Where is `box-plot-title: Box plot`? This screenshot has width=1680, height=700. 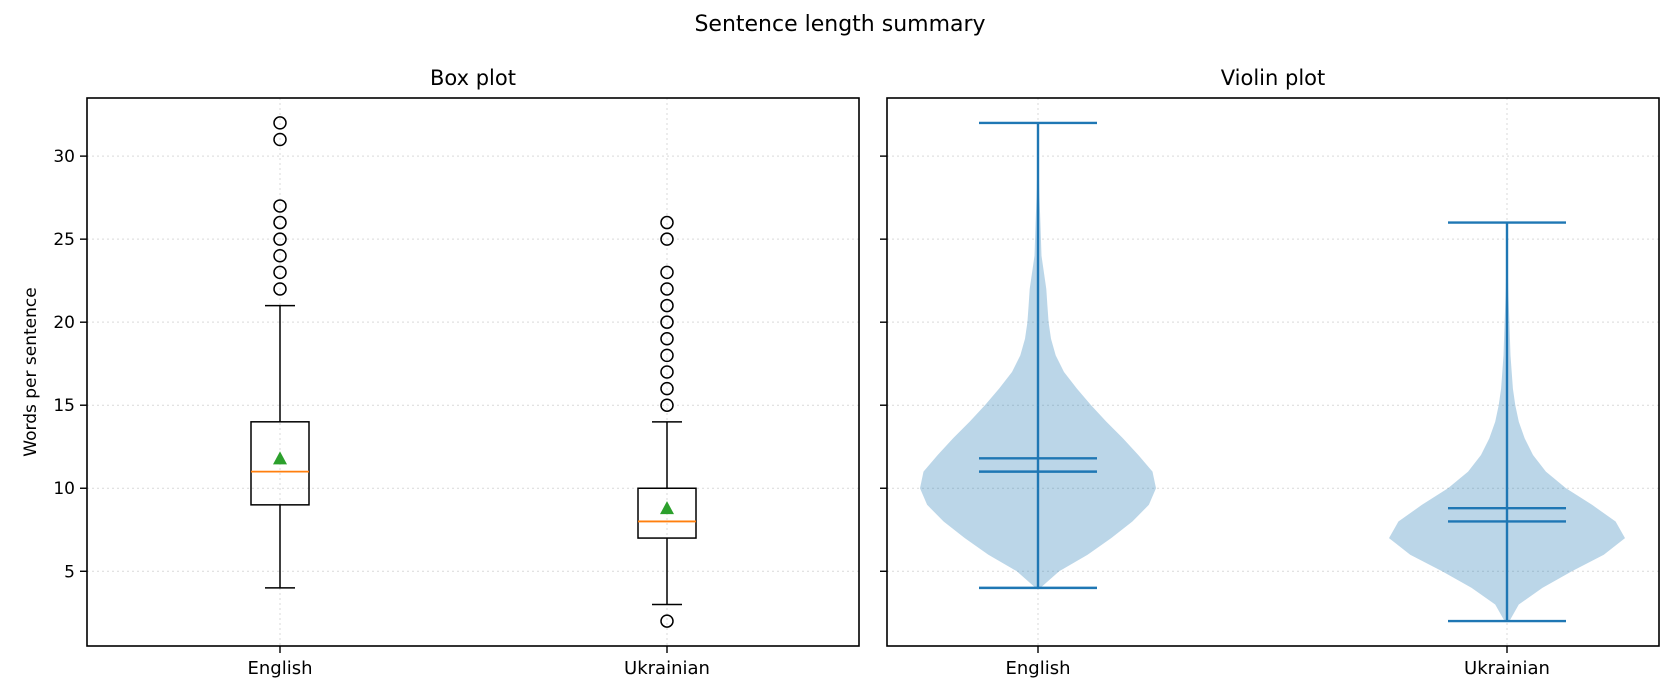
box-plot-title: Box plot is located at coordinates (473, 78).